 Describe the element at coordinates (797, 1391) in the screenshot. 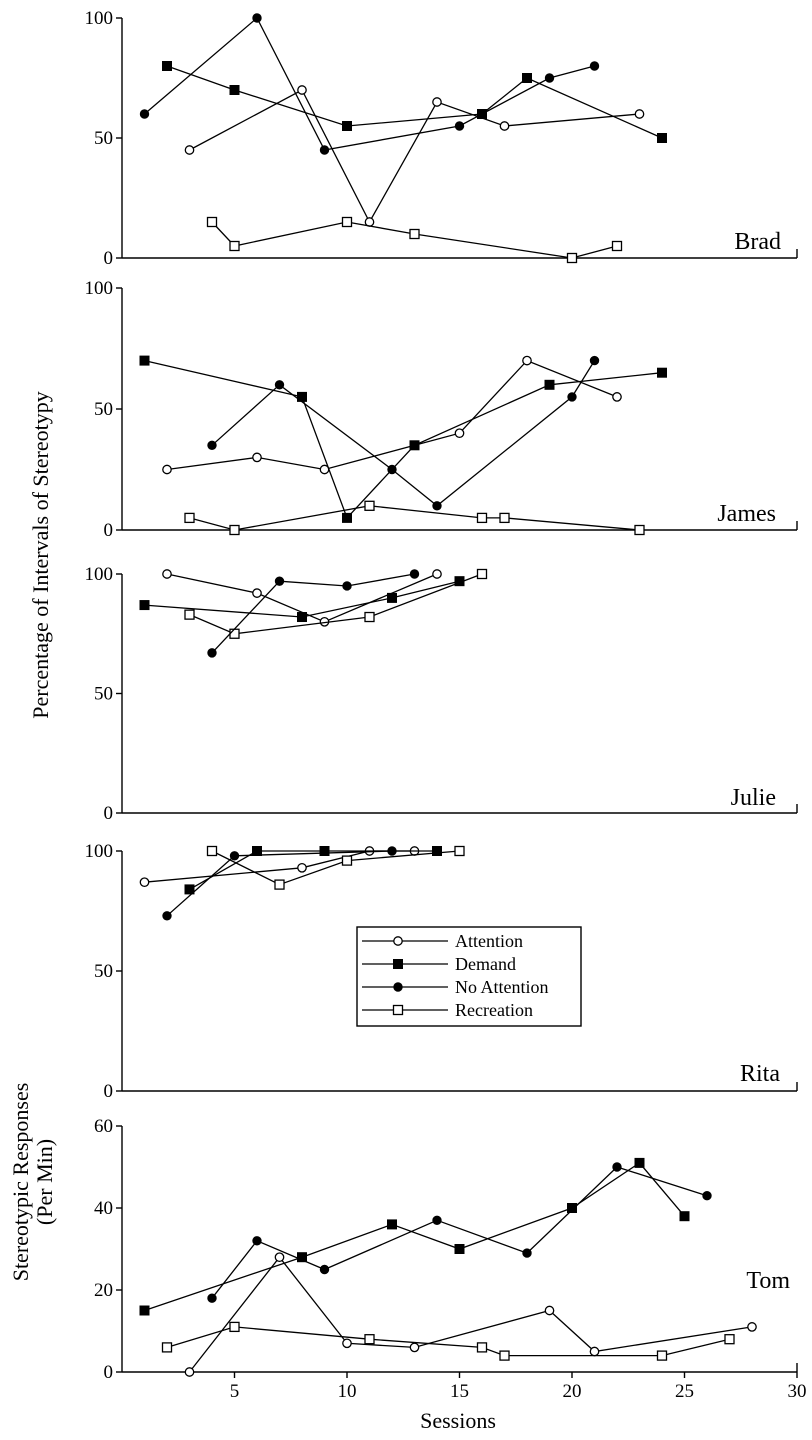

I see `x-tick-label: 30` at that location.